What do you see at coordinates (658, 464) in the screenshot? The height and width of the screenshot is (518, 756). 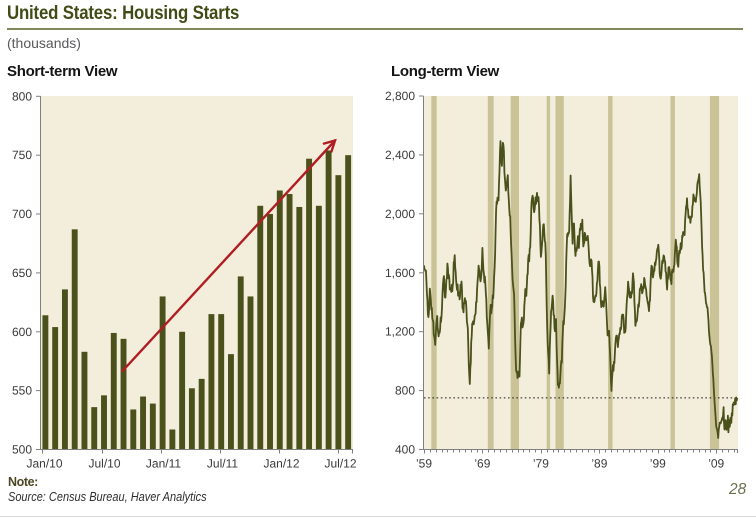 I see `svg-text: ’99` at bounding box center [658, 464].